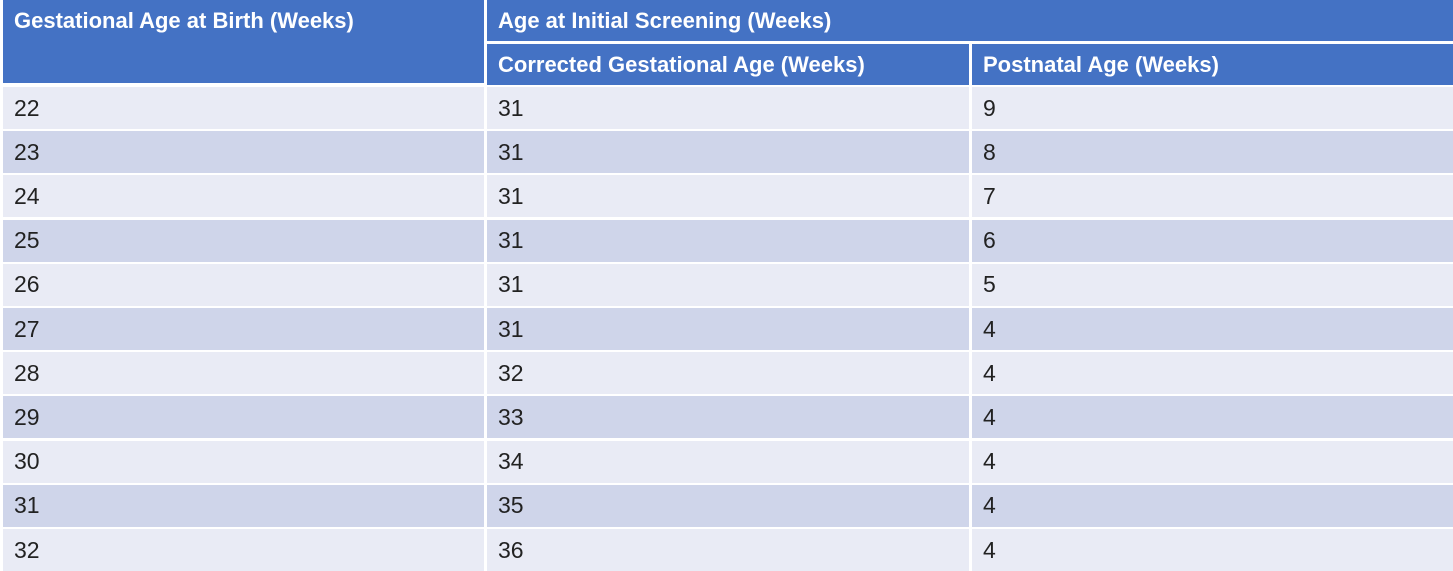  What do you see at coordinates (1212, 284) in the screenshot?
I see `cell-postnatal-age: 5` at bounding box center [1212, 284].